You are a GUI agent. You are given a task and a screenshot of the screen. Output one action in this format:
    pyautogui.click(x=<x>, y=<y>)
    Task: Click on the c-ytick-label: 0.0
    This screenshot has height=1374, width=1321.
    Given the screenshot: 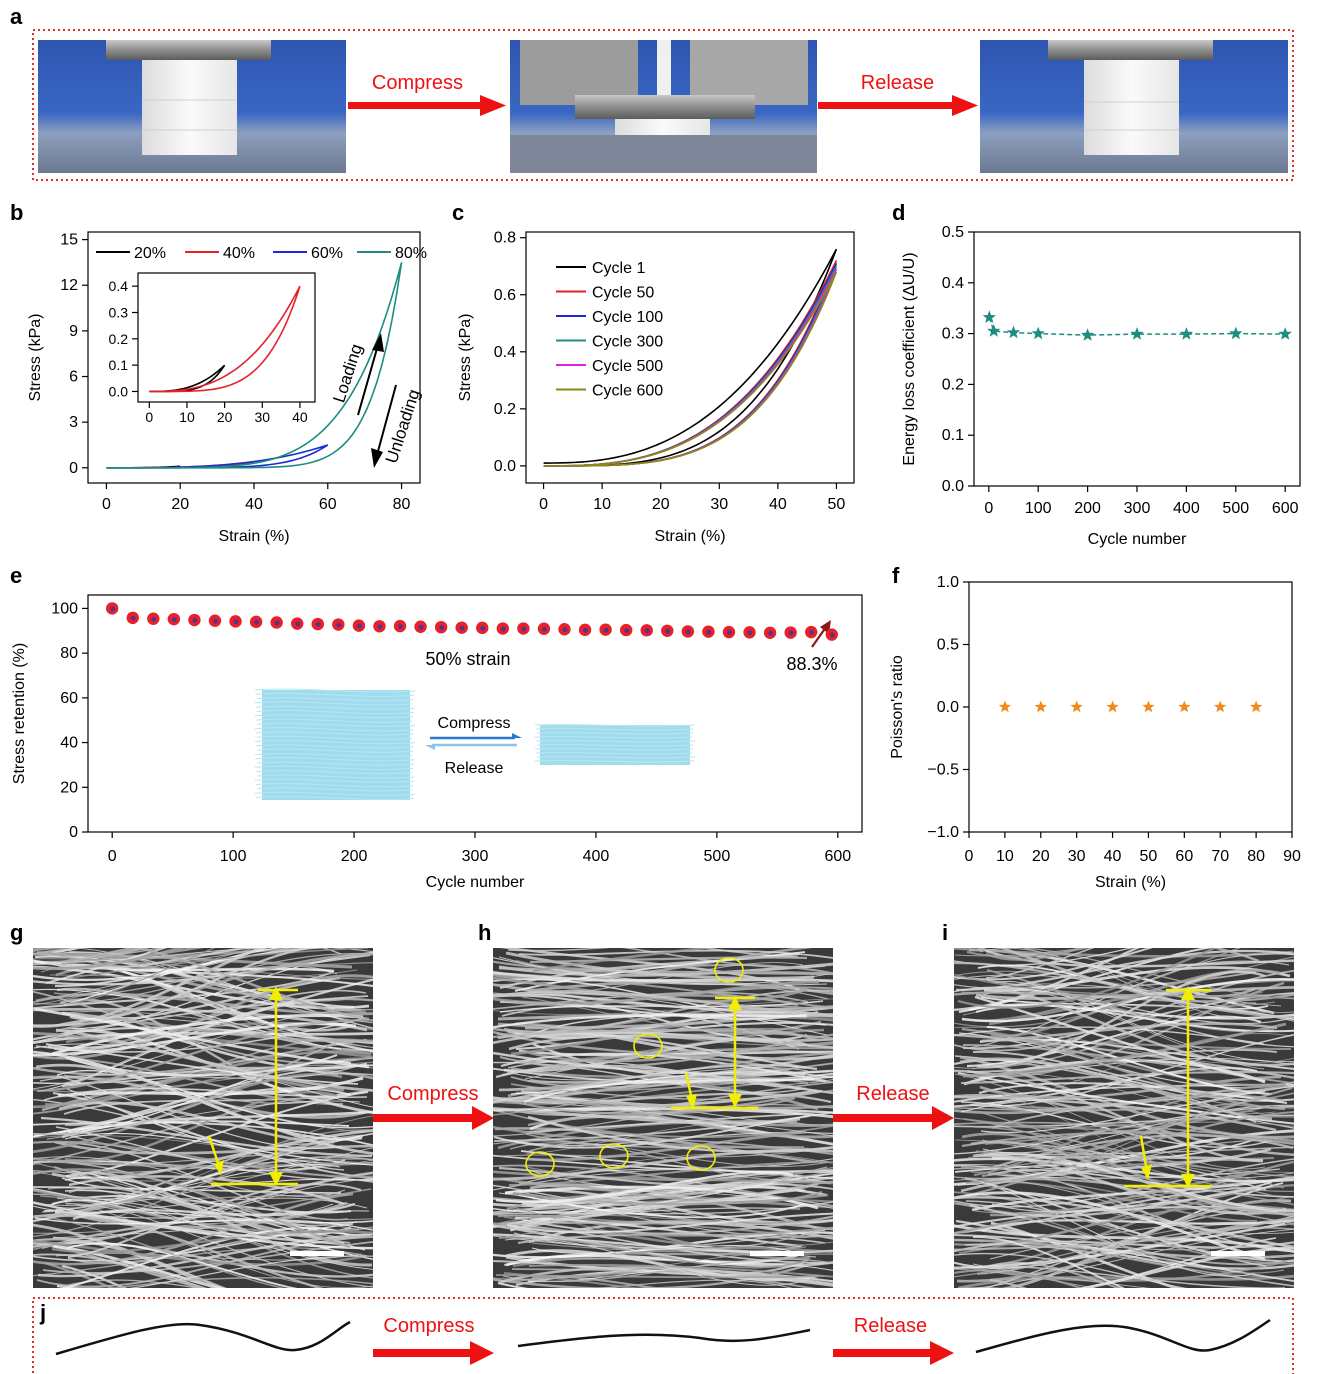 What is the action you would take?
    pyautogui.click(x=505, y=466)
    